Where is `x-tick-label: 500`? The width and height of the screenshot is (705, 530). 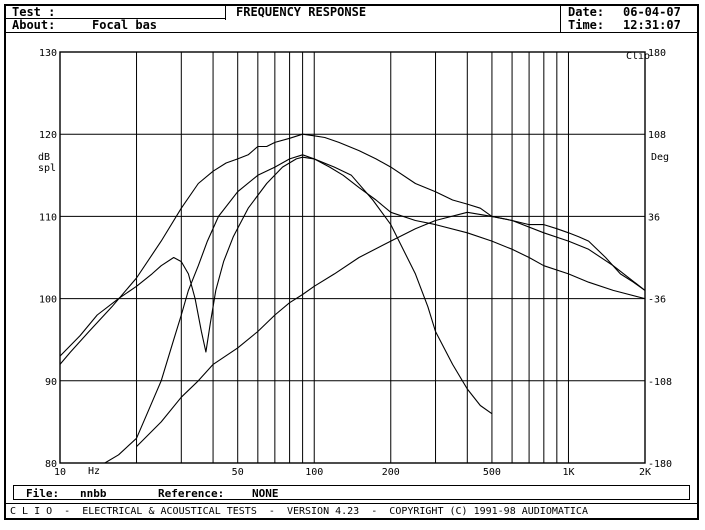
x-tick-label: 500 is located at coordinates (492, 472).